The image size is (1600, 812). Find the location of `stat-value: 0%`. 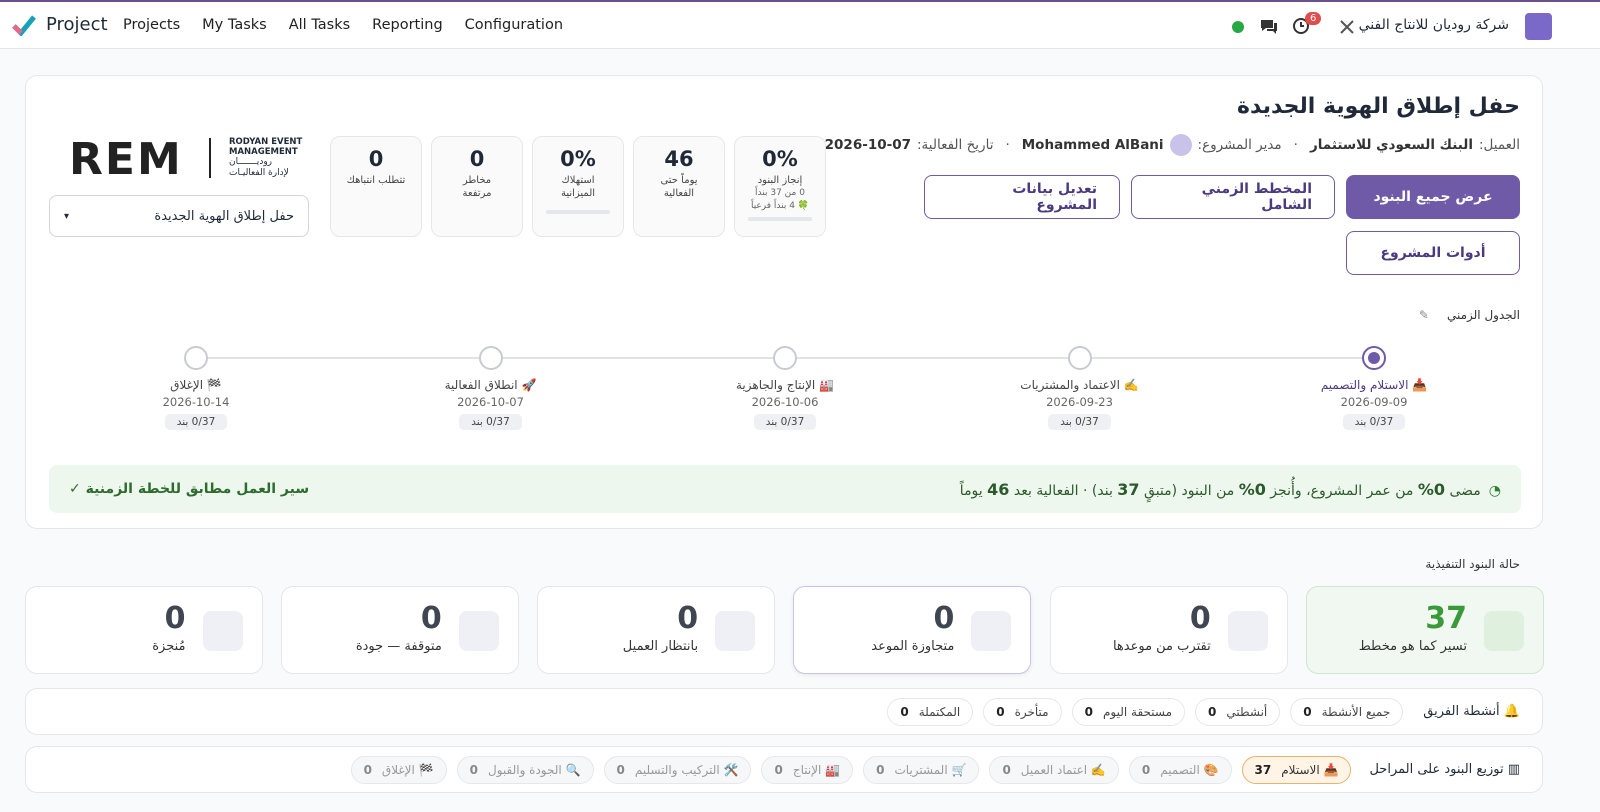

stat-value: 0% is located at coordinates (578, 159).